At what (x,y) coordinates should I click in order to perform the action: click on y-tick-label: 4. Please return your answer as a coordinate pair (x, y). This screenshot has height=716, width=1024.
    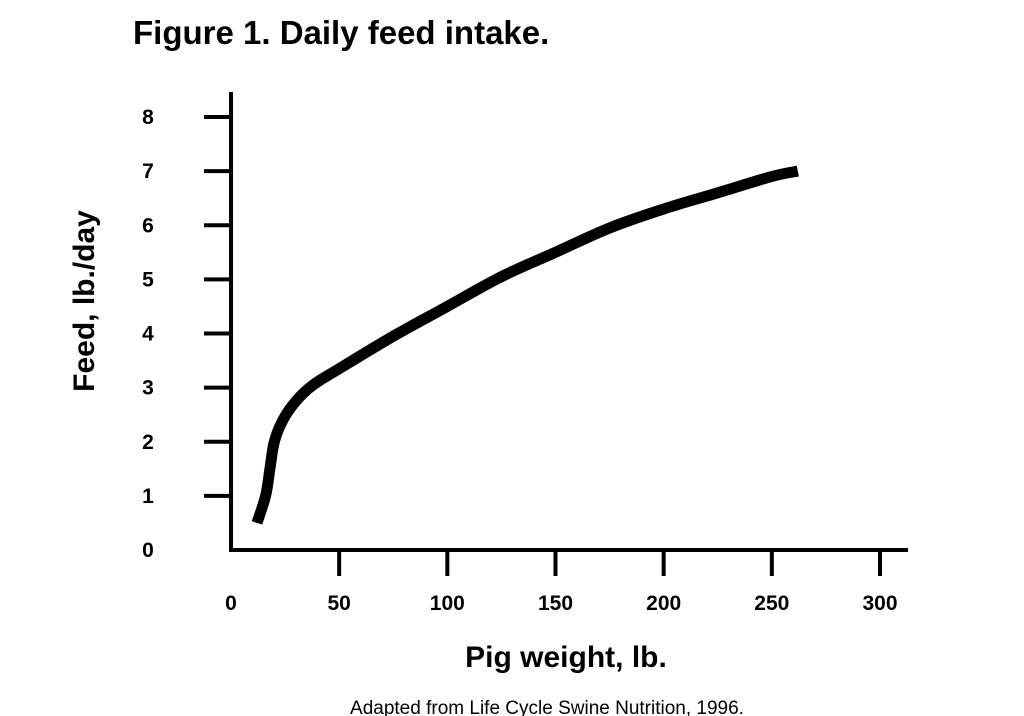
    Looking at the image, I should click on (148, 334).